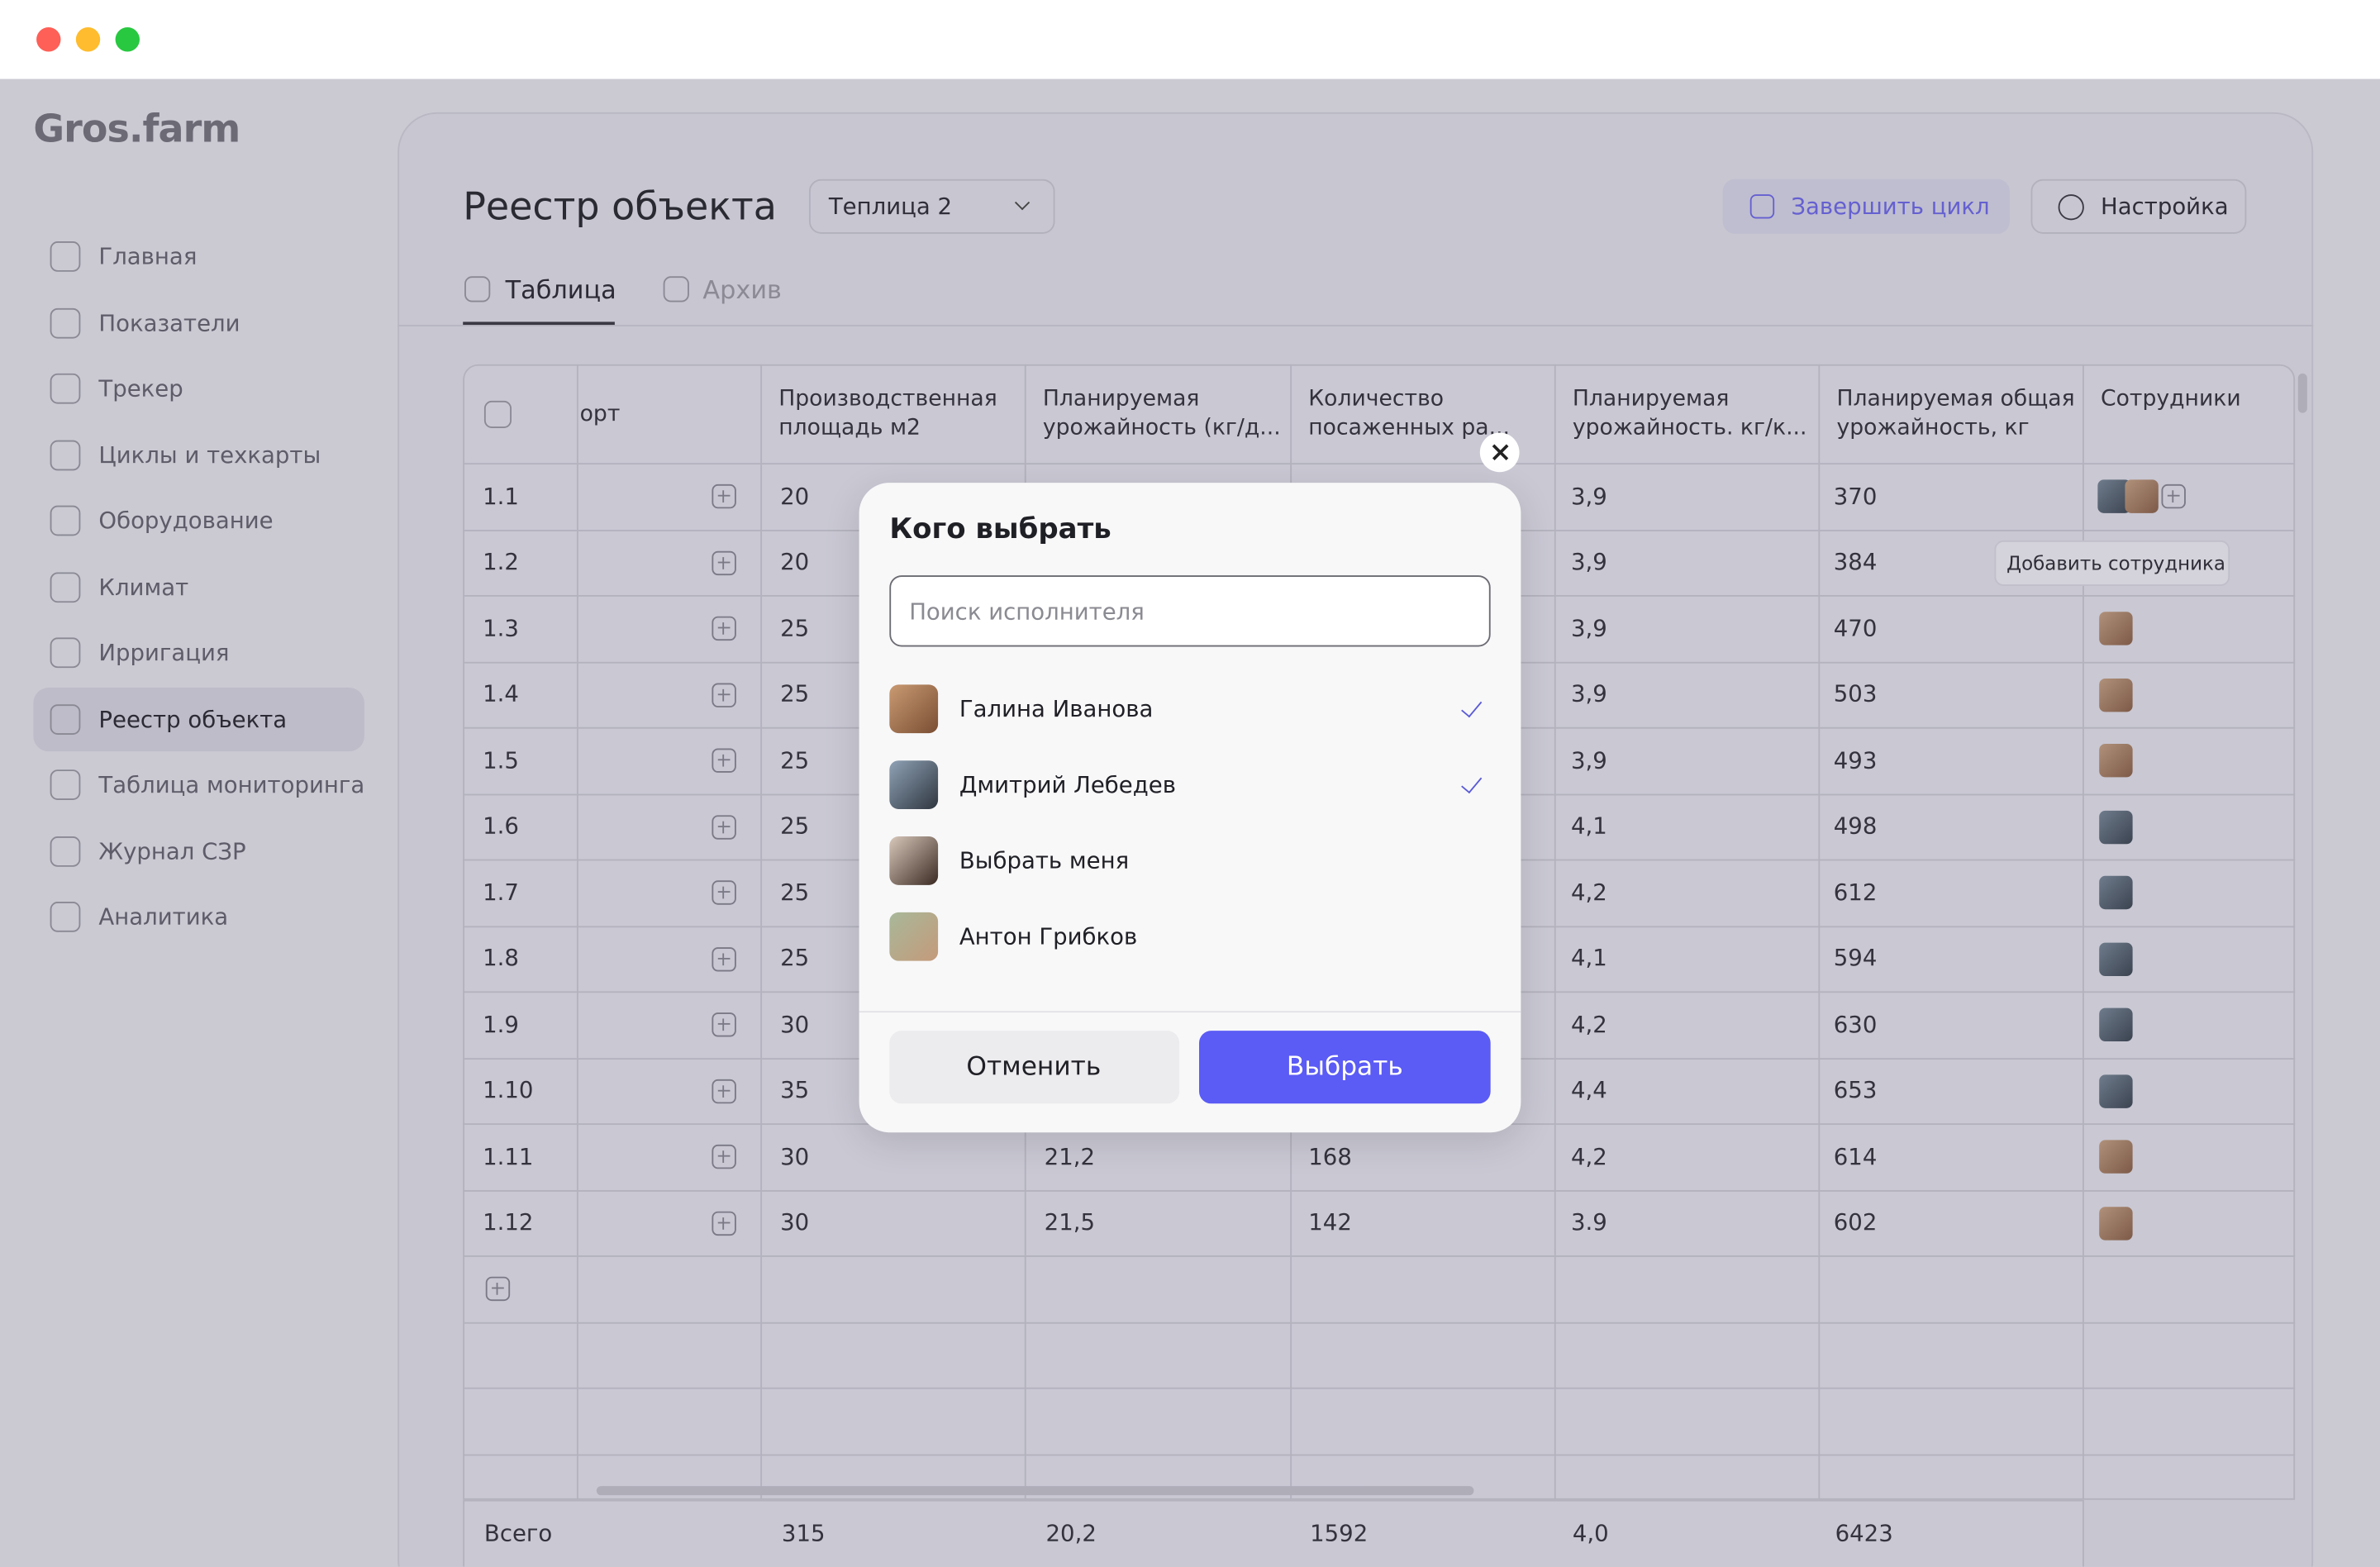 This screenshot has width=2380, height=1567. Describe the element at coordinates (508, 1222) in the screenshot. I see `cell: 1.12` at that location.